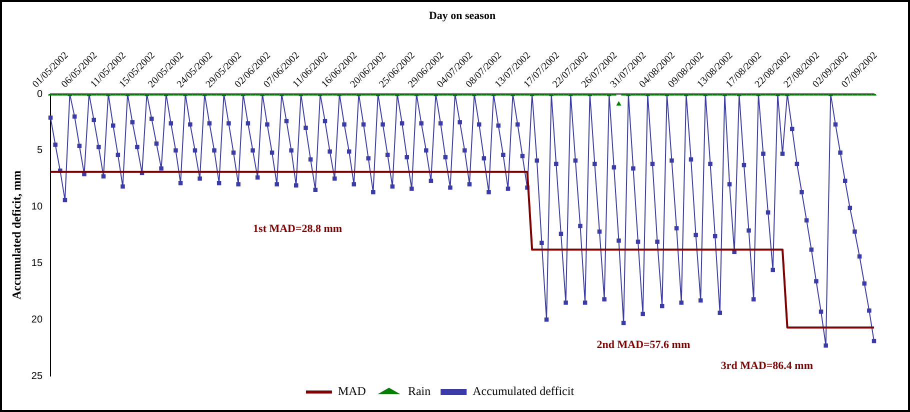 The height and width of the screenshot is (412, 910). What do you see at coordinates (37, 263) in the screenshot?
I see `y-tick-label: 15` at bounding box center [37, 263].